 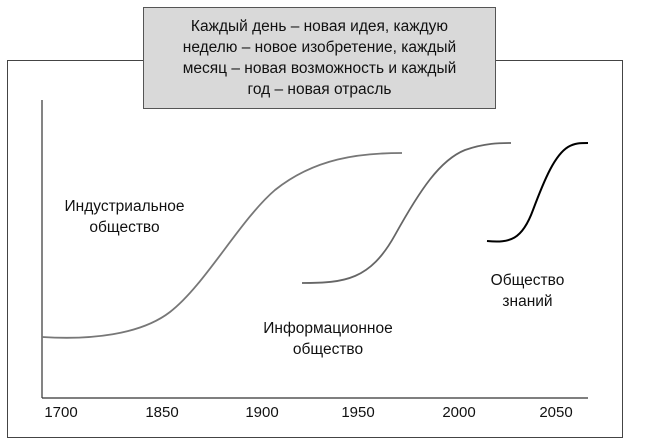 What do you see at coordinates (61, 412) in the screenshot?
I see `tick-label: 1700` at bounding box center [61, 412].